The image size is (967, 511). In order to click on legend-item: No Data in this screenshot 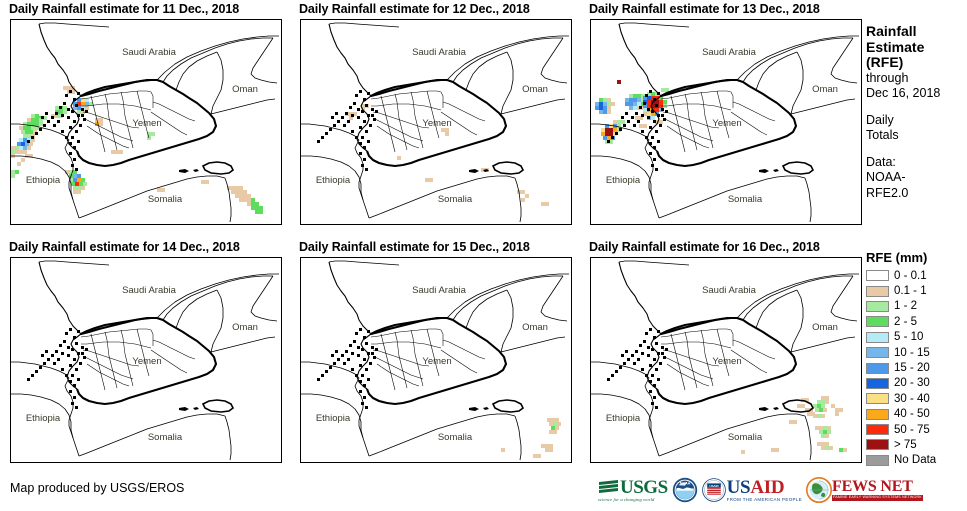, I will do `click(916, 460)`.